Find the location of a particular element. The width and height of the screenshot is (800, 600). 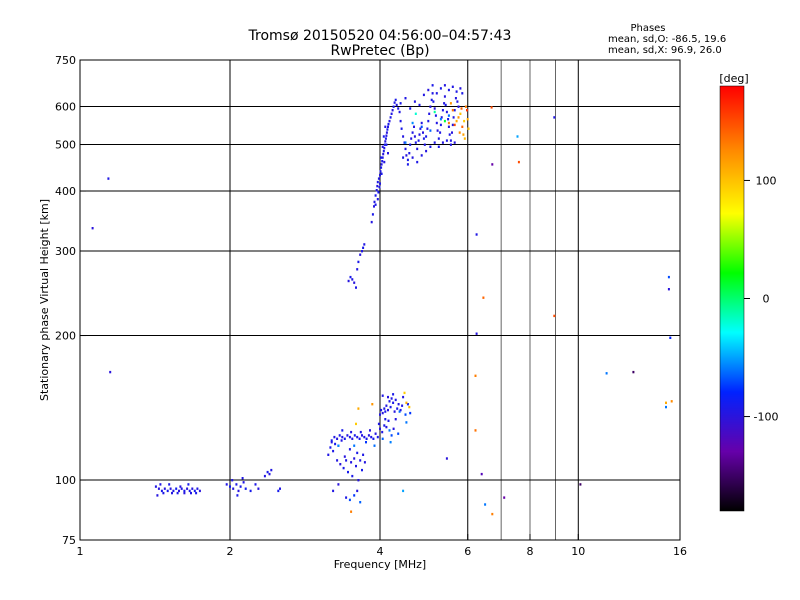

colorbar is located at coordinates (732, 298).